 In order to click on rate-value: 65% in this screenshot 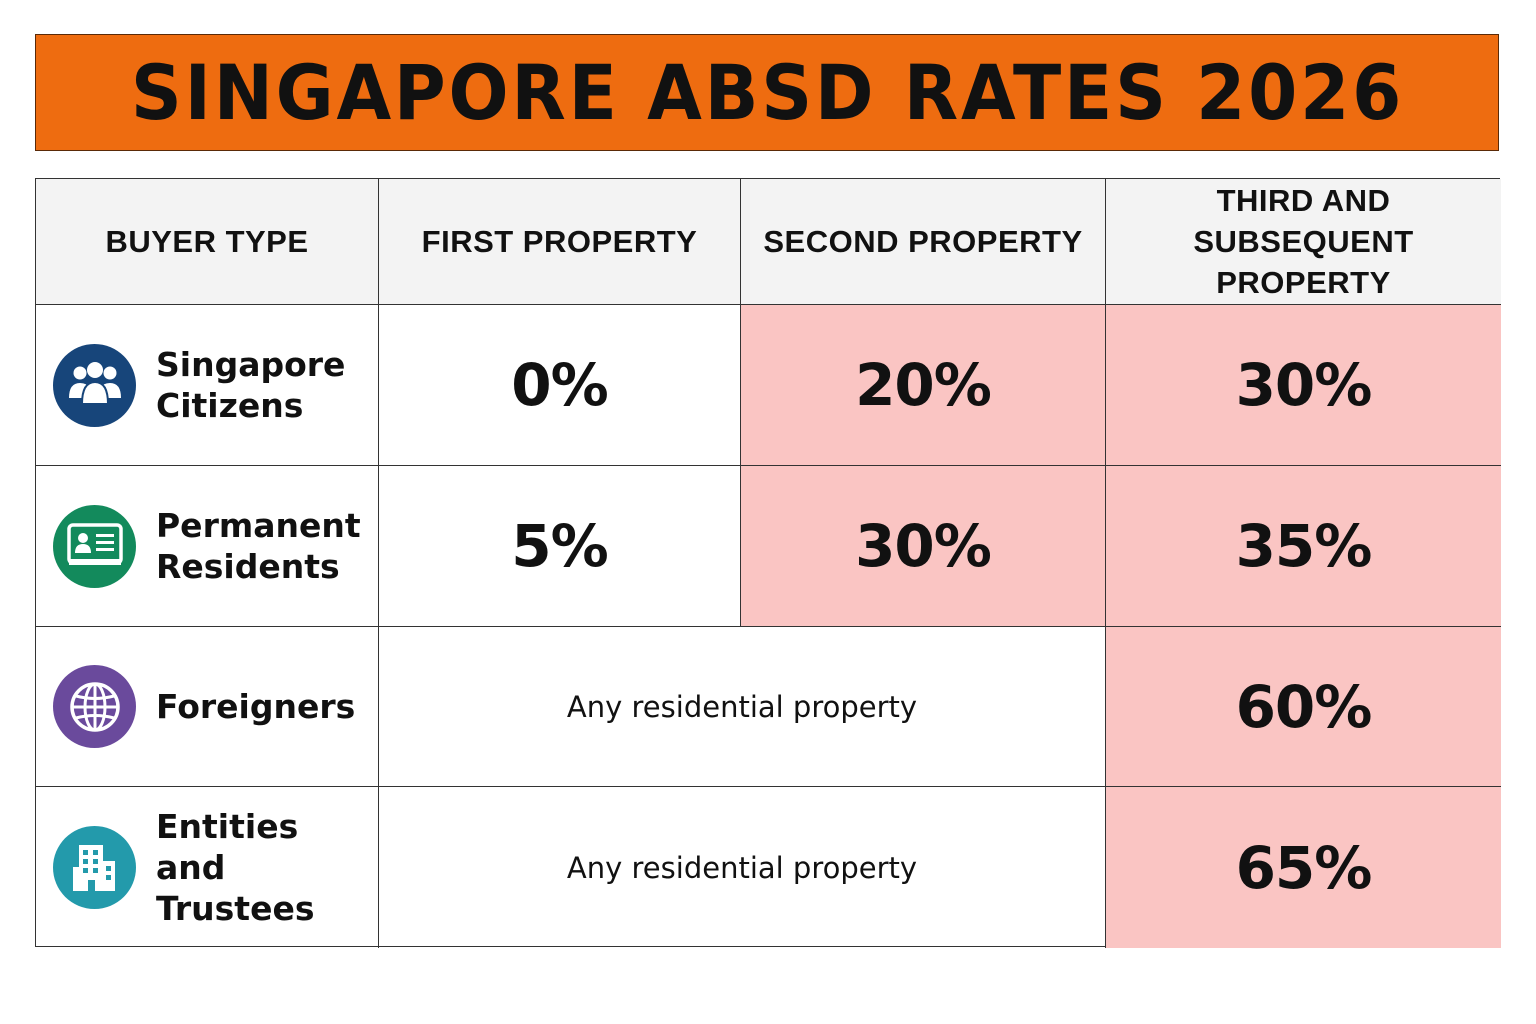, I will do `click(1304, 867)`.